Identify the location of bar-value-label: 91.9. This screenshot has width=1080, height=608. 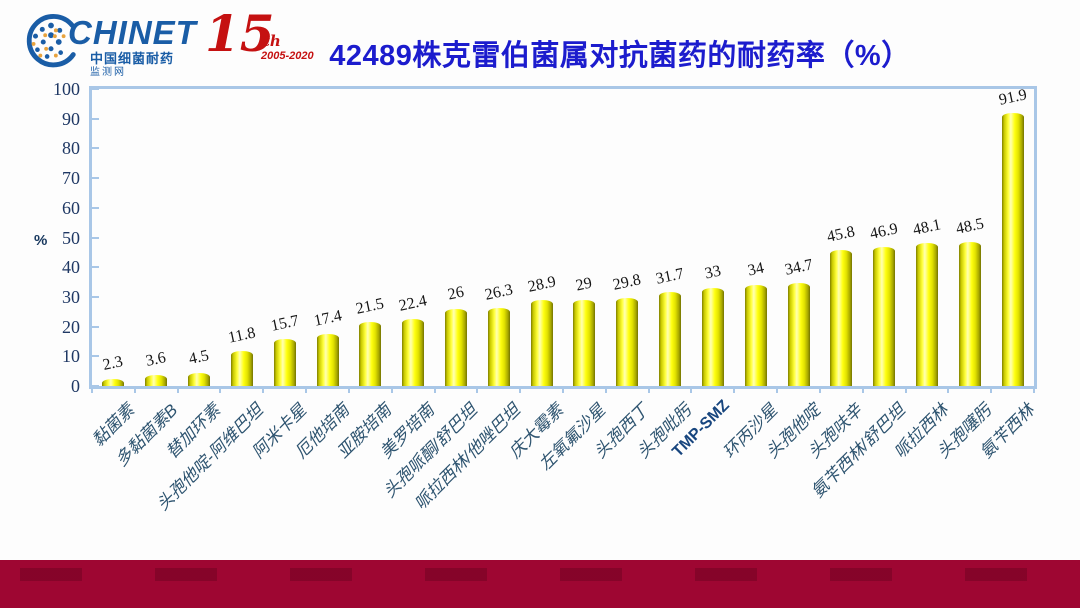
(1012, 97).